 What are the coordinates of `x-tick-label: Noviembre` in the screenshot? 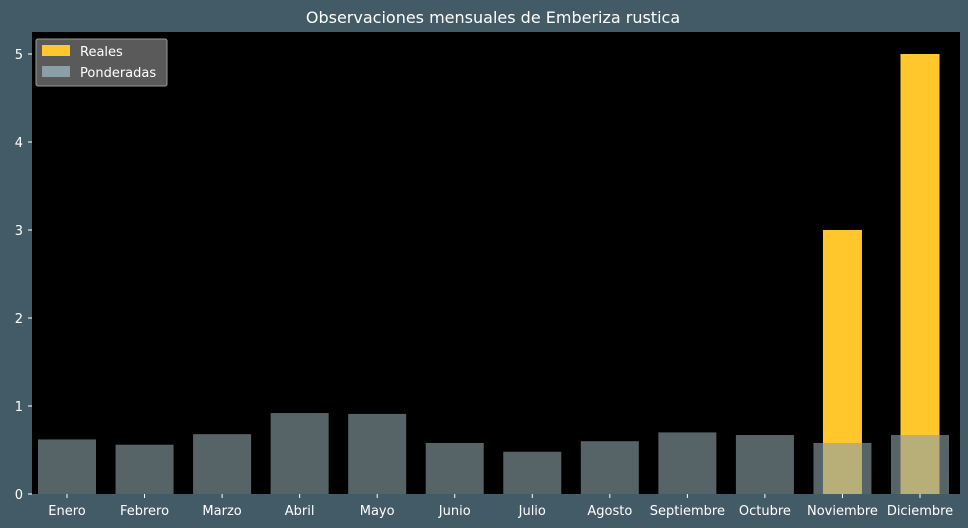 It's located at (842, 511).